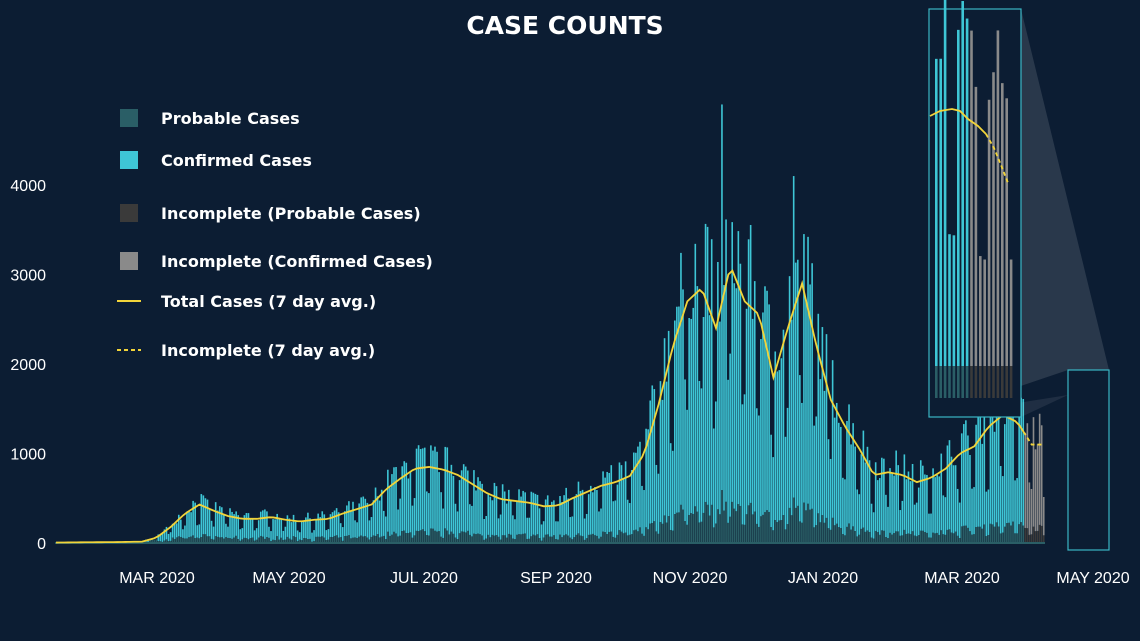 This screenshot has width=1140, height=641. What do you see at coordinates (958, 382) in the screenshot?
I see `inset-bar-probable` at bounding box center [958, 382].